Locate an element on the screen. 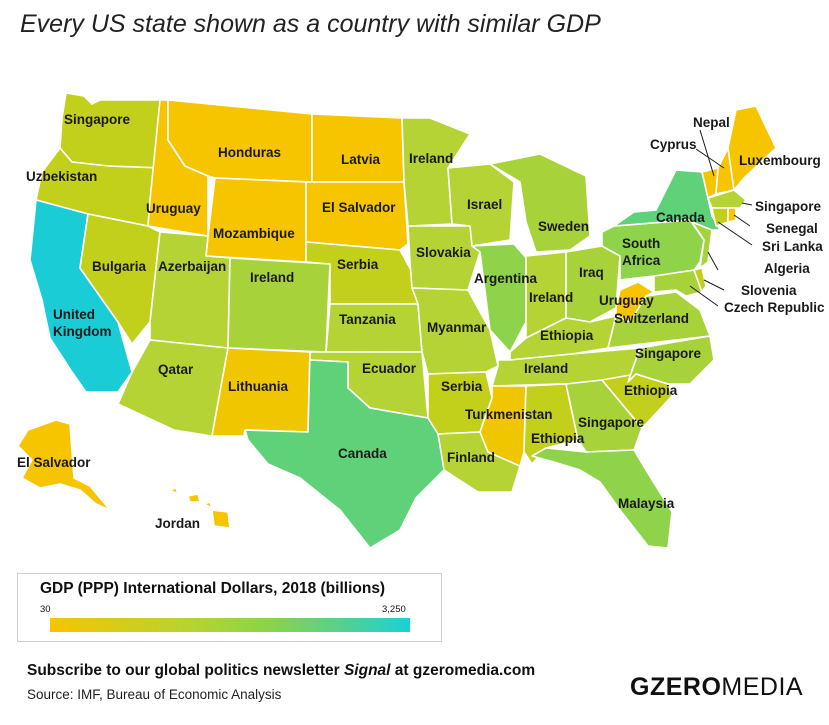  label-il: Argentina is located at coordinates (505, 278).